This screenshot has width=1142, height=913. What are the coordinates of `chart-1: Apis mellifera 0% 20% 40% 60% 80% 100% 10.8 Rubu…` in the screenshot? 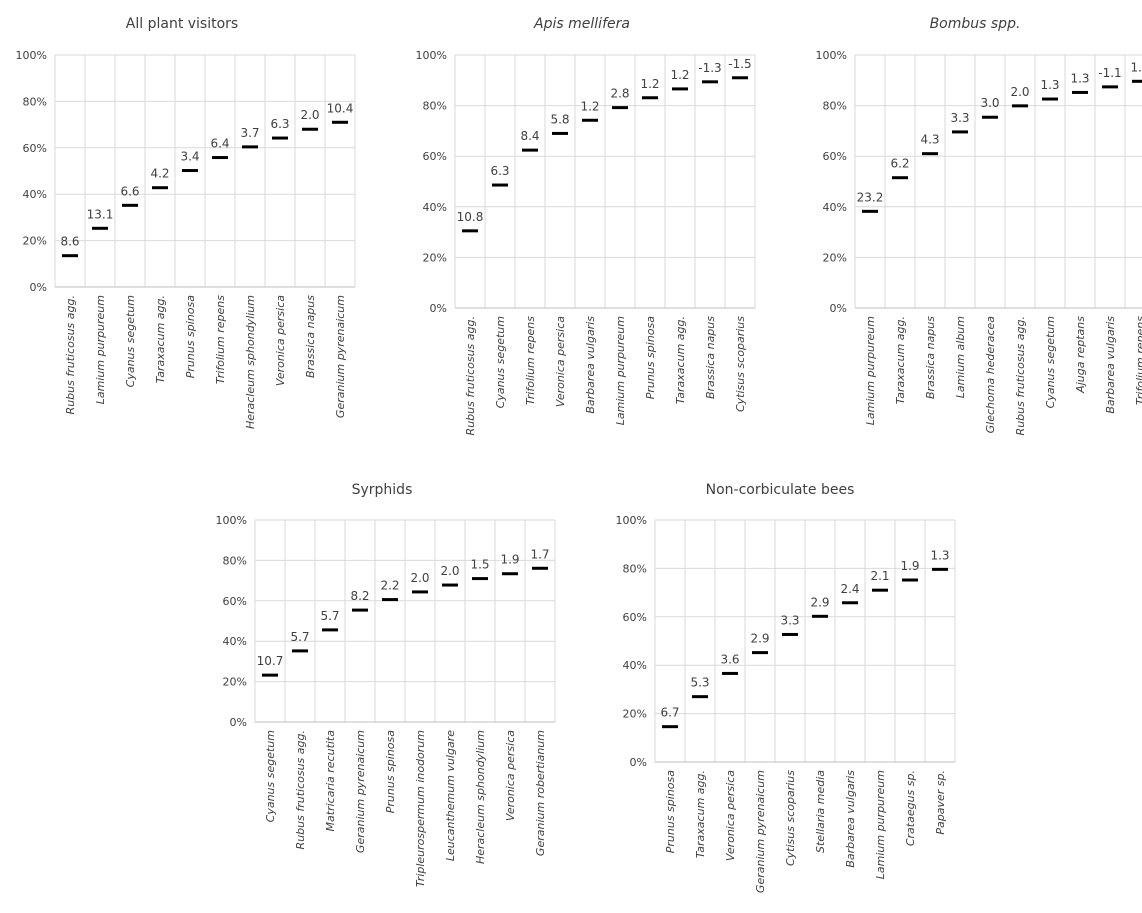 It's located at (586, 225).